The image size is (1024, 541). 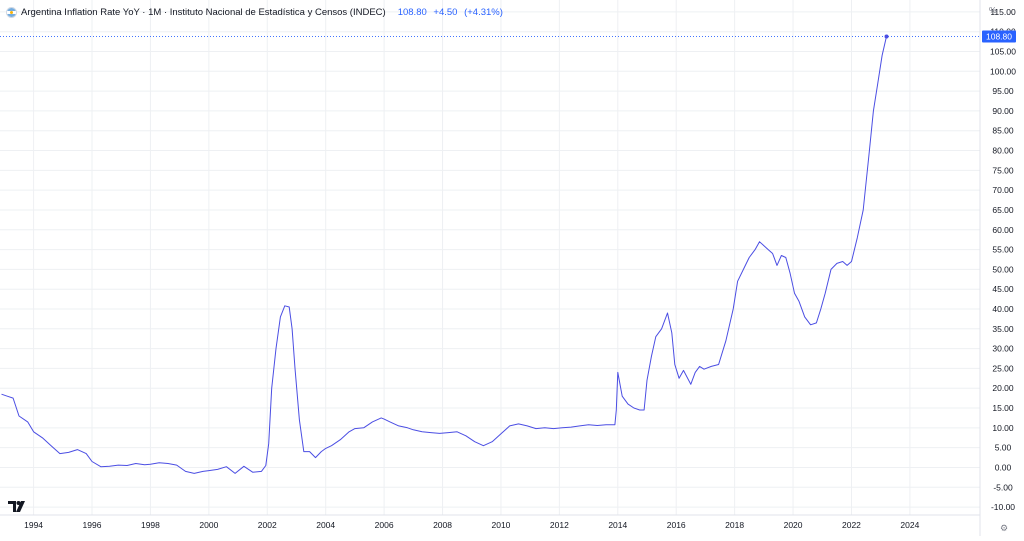 What do you see at coordinates (1003, 210) in the screenshot?
I see `y-tick-label: 65.00` at bounding box center [1003, 210].